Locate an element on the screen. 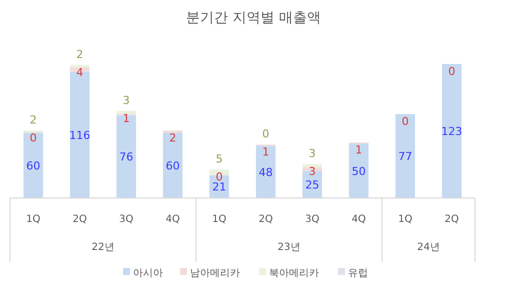 The height and width of the screenshot is (286, 507). data-label: 50 is located at coordinates (359, 171).